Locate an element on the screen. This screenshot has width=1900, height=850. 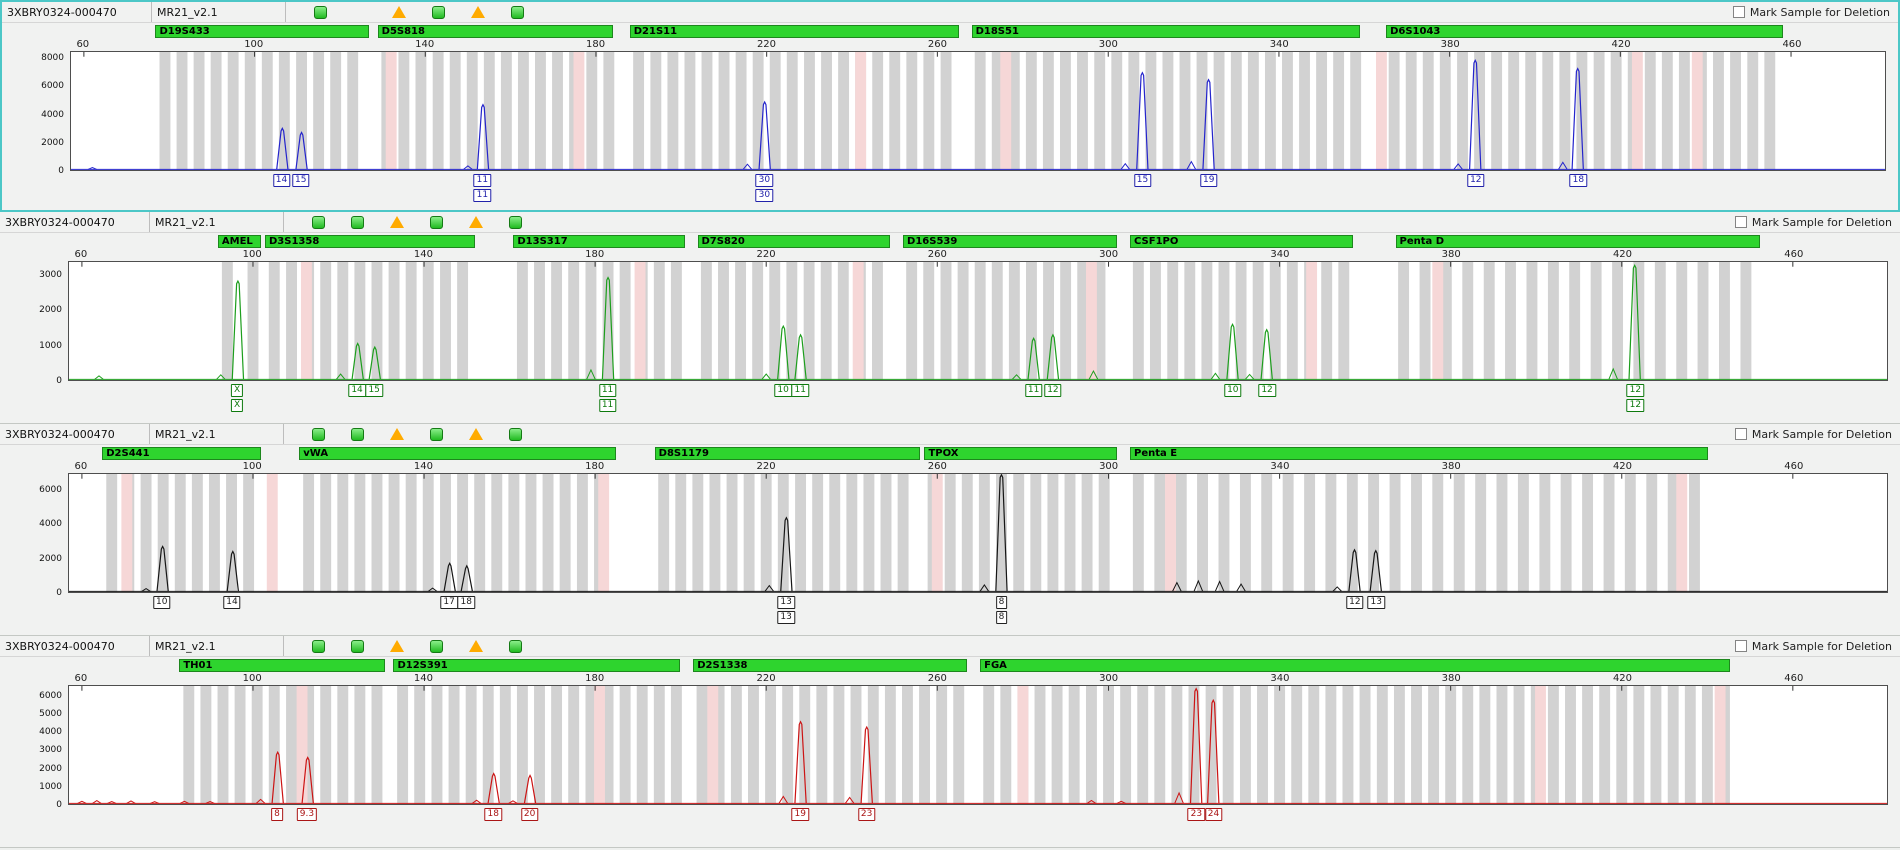
allele-label-box: 20 is located at coordinates (529, 814).